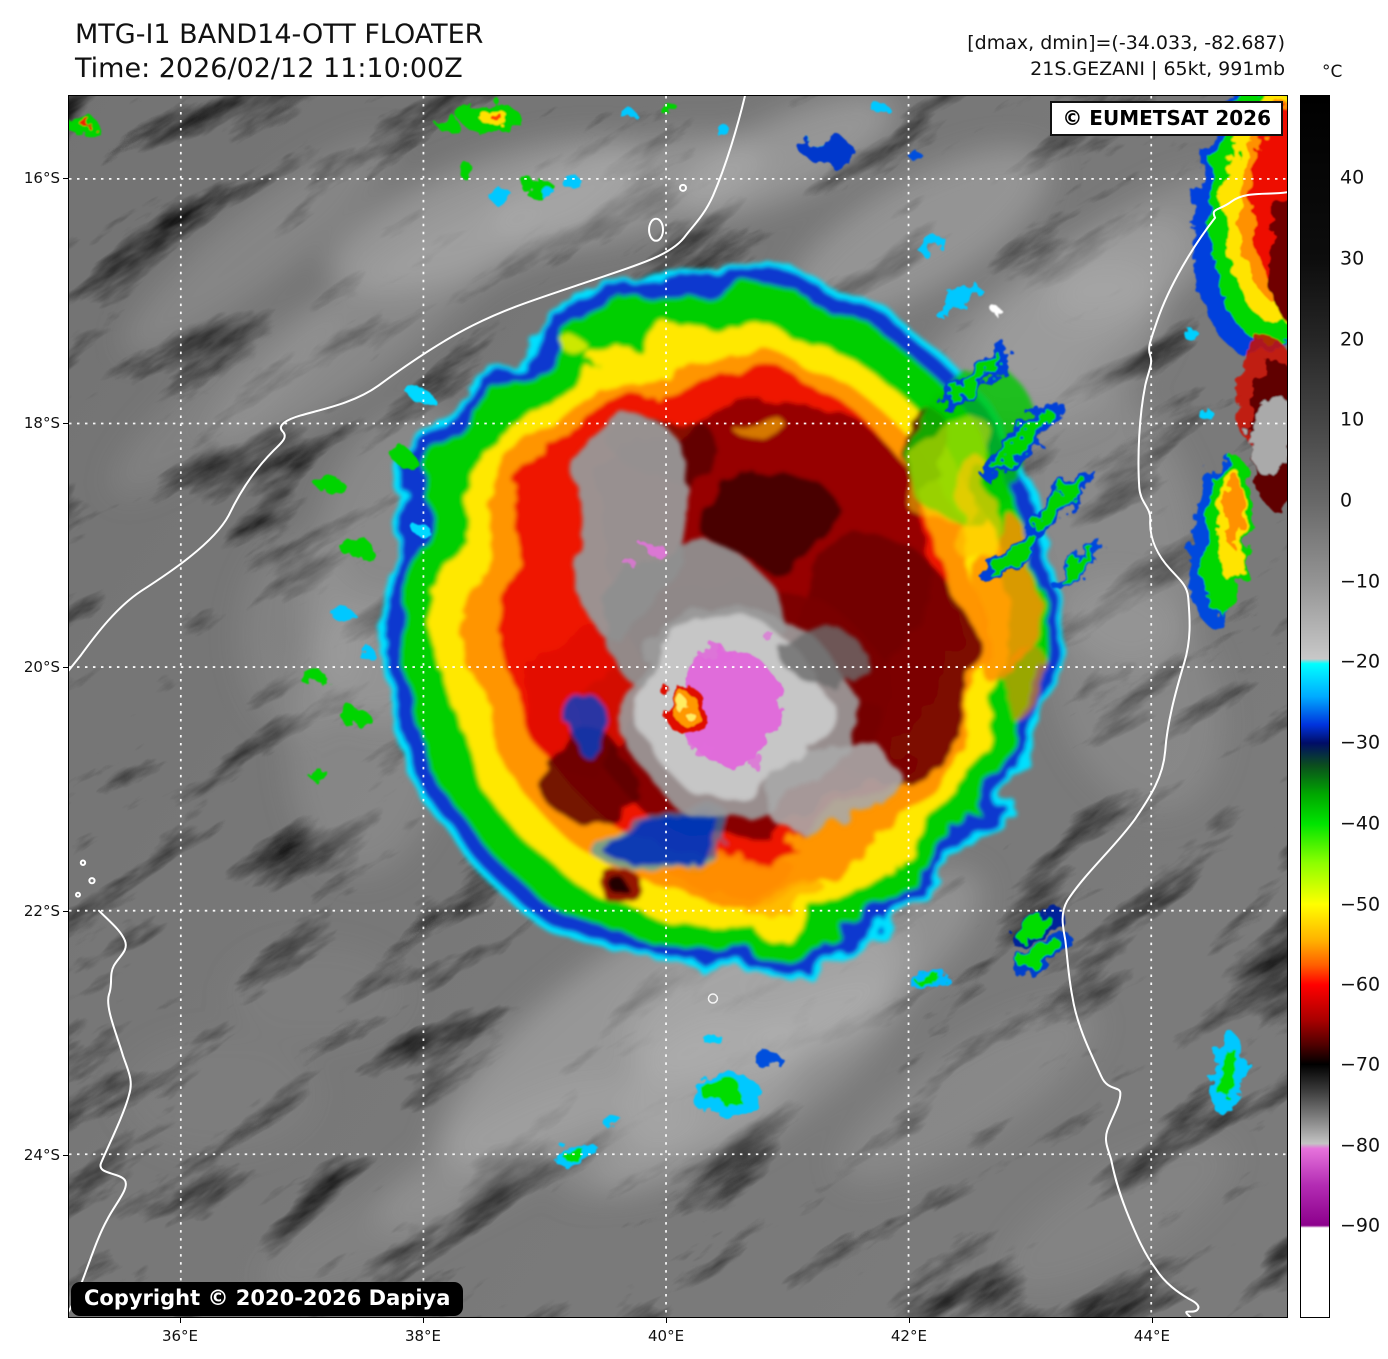 The height and width of the screenshot is (1359, 1388). Describe the element at coordinates (1352, 258) in the screenshot. I see `colorbar-tick-label: 30` at that location.